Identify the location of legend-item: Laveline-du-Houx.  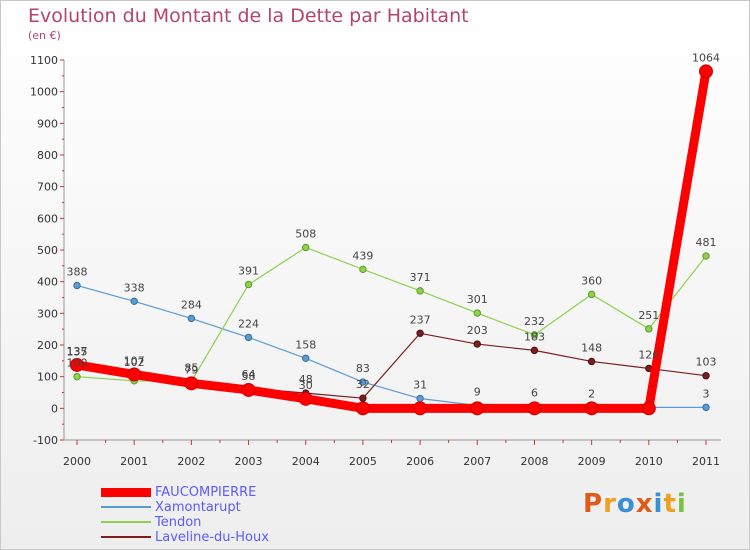
(211, 537).